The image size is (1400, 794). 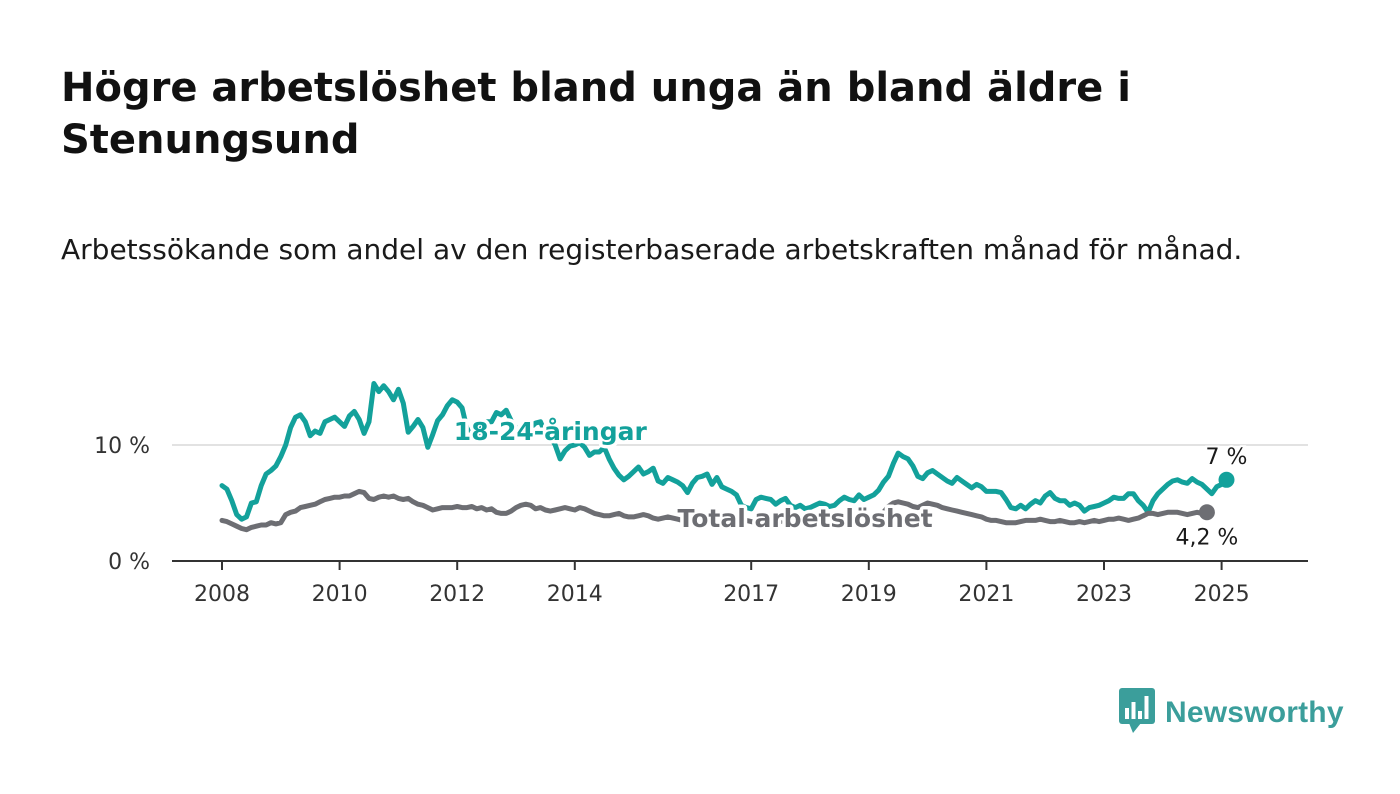 I want to click on series-name-label: 18-24-åringar, so click(x=551, y=431).